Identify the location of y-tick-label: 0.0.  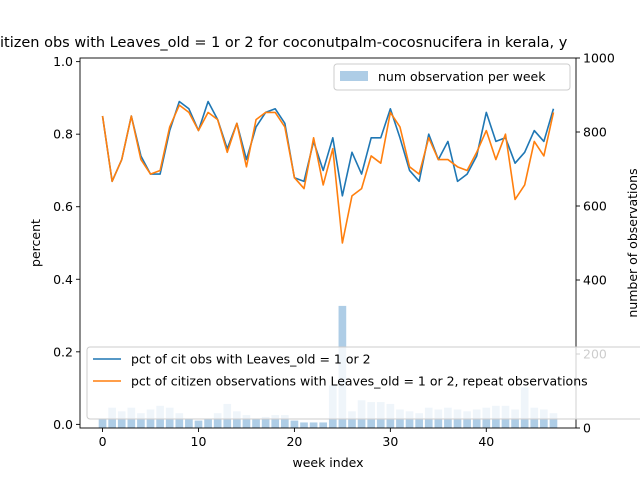
(63, 424).